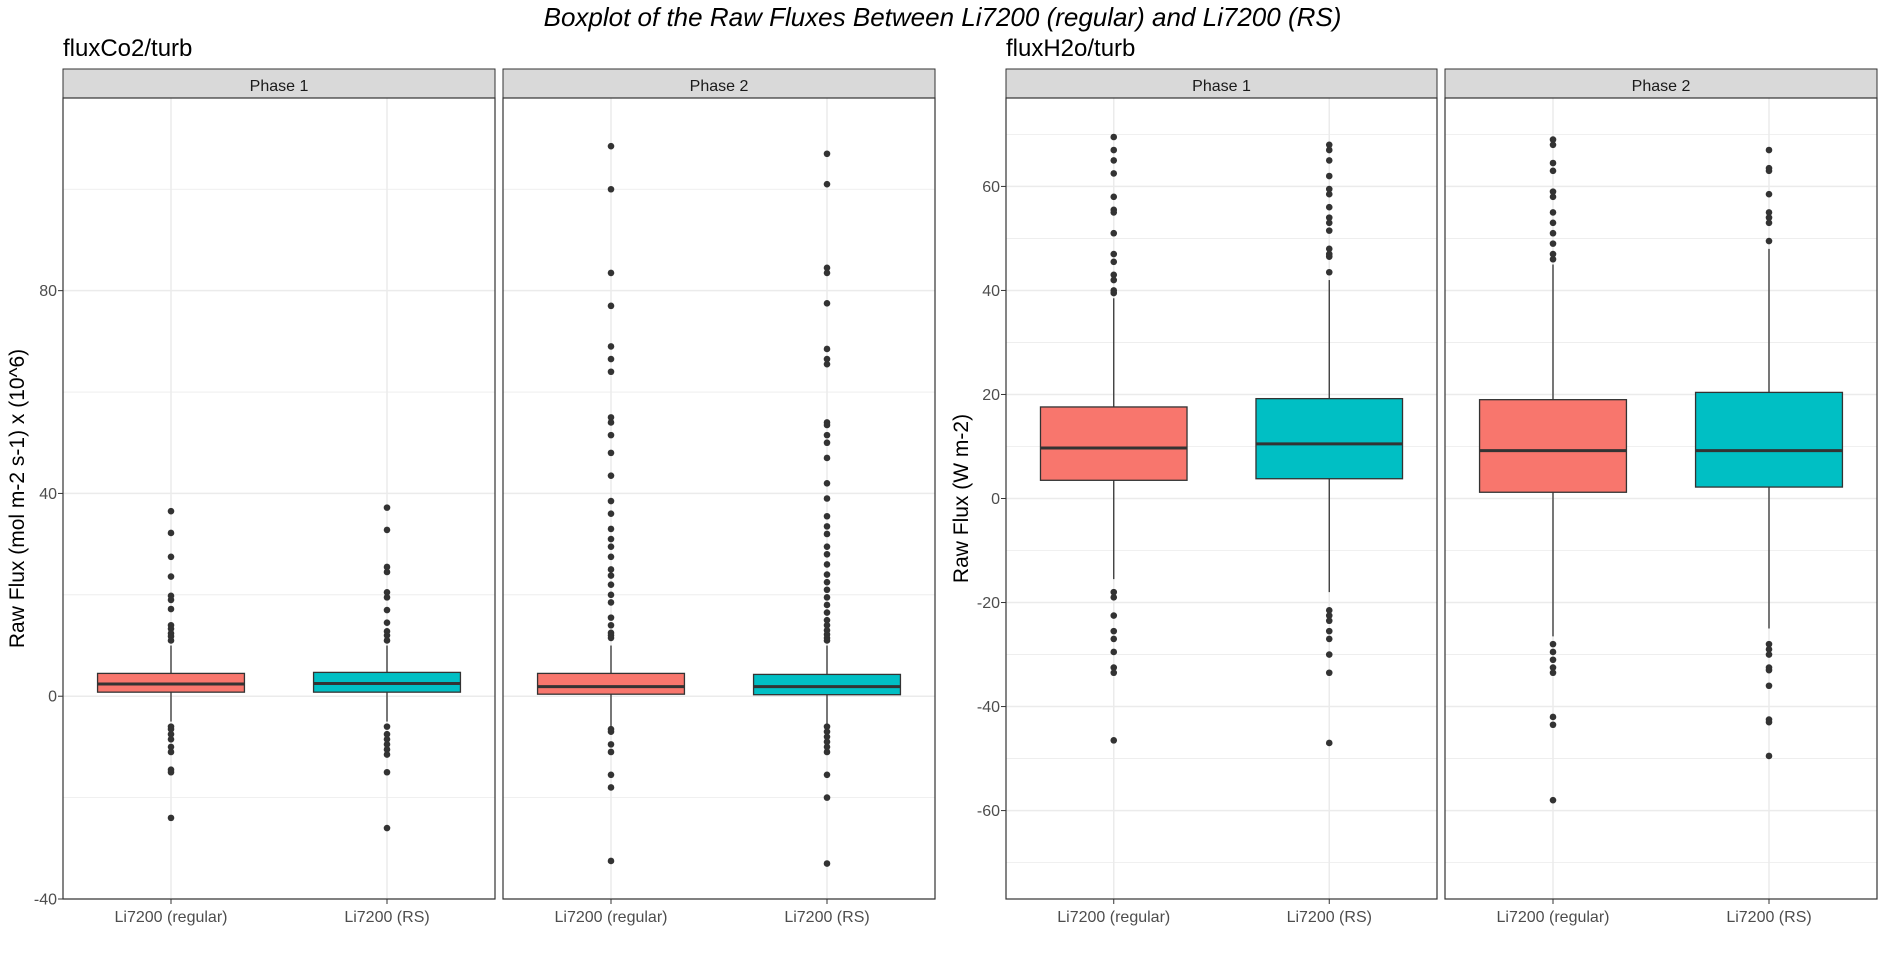  What do you see at coordinates (45, 900) in the screenshot?
I see `y-tick-label: -40` at bounding box center [45, 900].